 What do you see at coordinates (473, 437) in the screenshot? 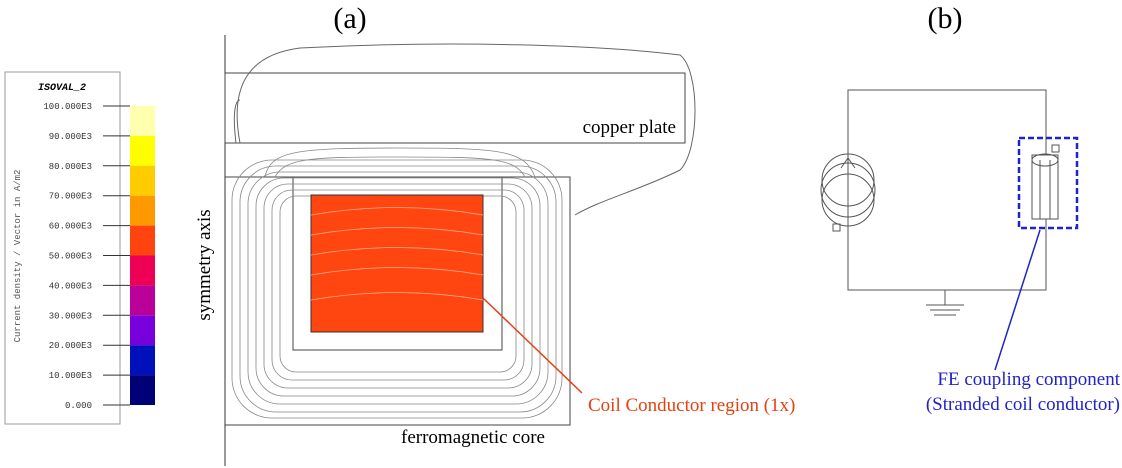
I see `core-label: ferromagnetic core` at bounding box center [473, 437].